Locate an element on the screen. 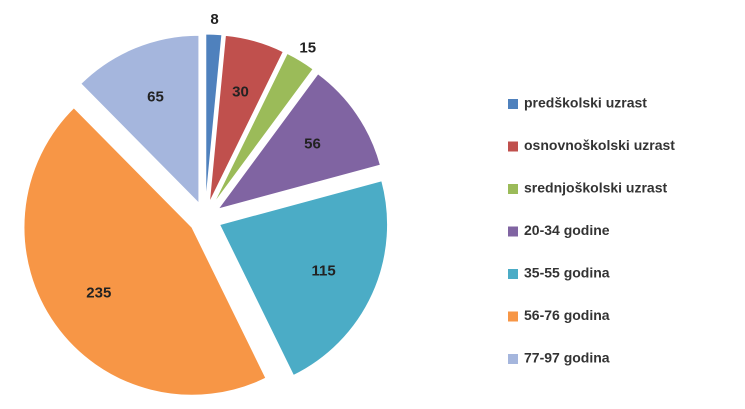  data-label: 235 is located at coordinates (98, 292).